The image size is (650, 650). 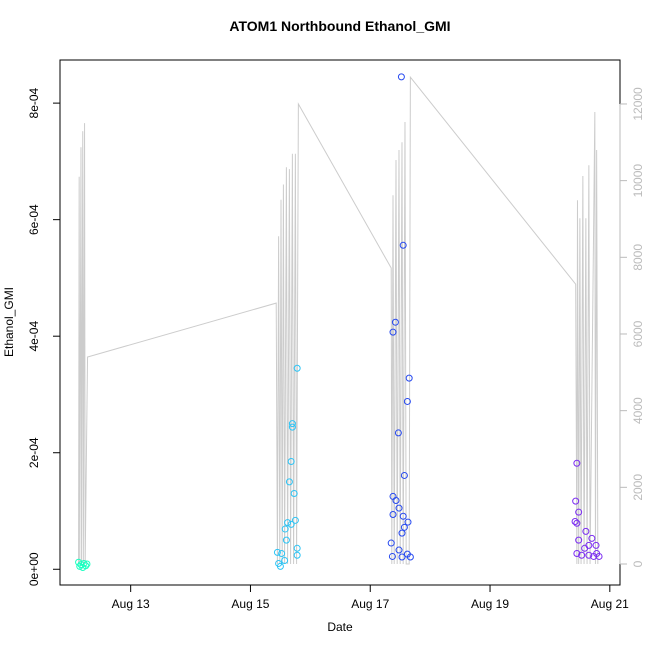 I want to click on y-tick-label: 2e-04, so click(x=34, y=452).